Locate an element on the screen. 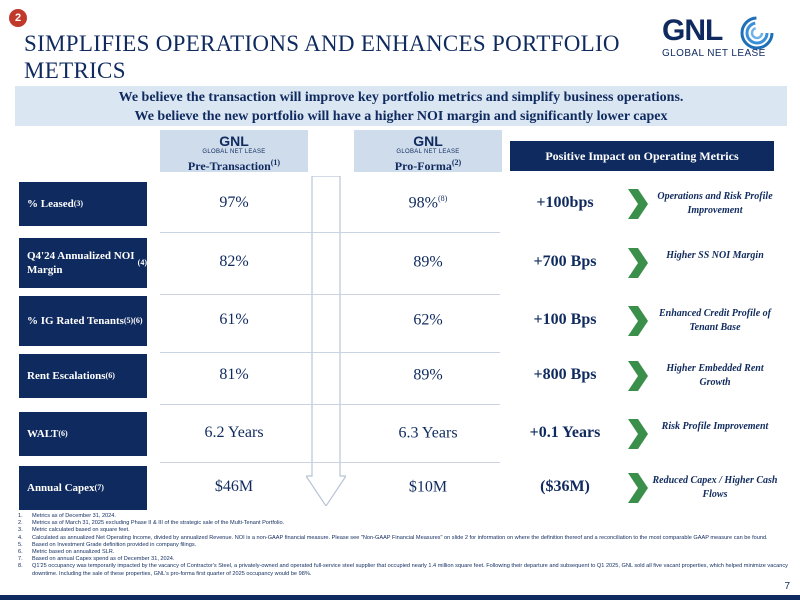 The width and height of the screenshot is (800, 600). bottom-bar is located at coordinates (400, 597).